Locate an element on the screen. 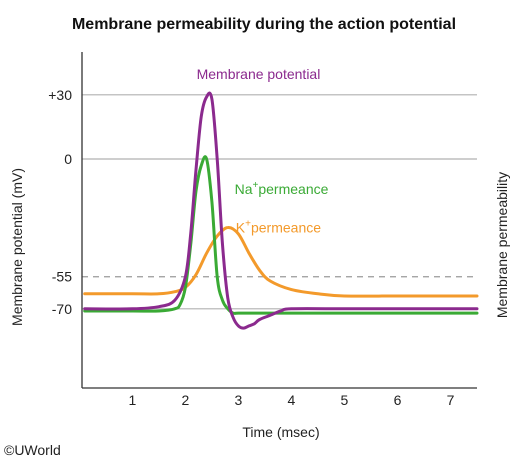 This screenshot has height=461, width=529. x-tick-label: 3 is located at coordinates (239, 400).